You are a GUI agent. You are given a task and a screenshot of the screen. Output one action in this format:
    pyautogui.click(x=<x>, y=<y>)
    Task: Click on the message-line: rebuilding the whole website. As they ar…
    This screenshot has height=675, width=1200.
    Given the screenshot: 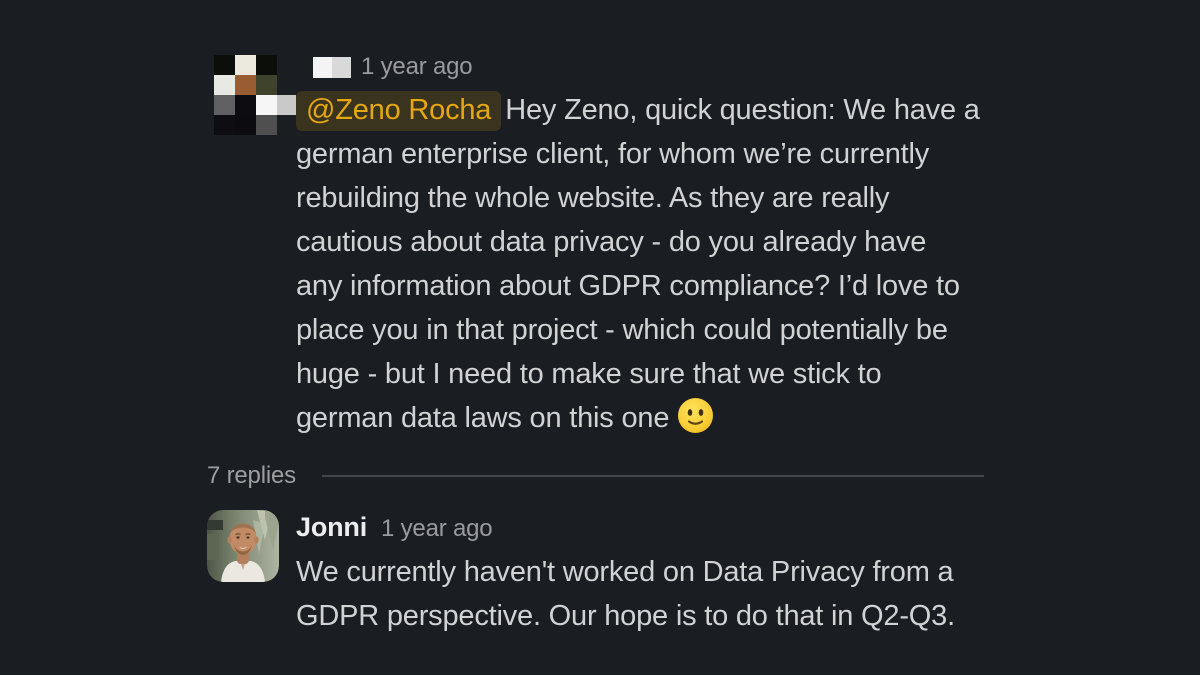 What is the action you would take?
    pyautogui.click(x=593, y=198)
    